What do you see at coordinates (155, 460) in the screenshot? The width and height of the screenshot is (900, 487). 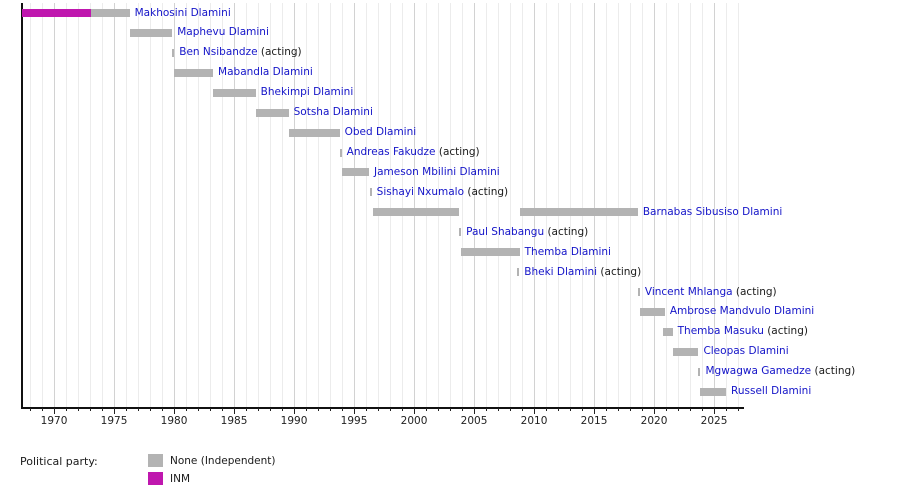 I see `legend-swatch-none` at bounding box center [155, 460].